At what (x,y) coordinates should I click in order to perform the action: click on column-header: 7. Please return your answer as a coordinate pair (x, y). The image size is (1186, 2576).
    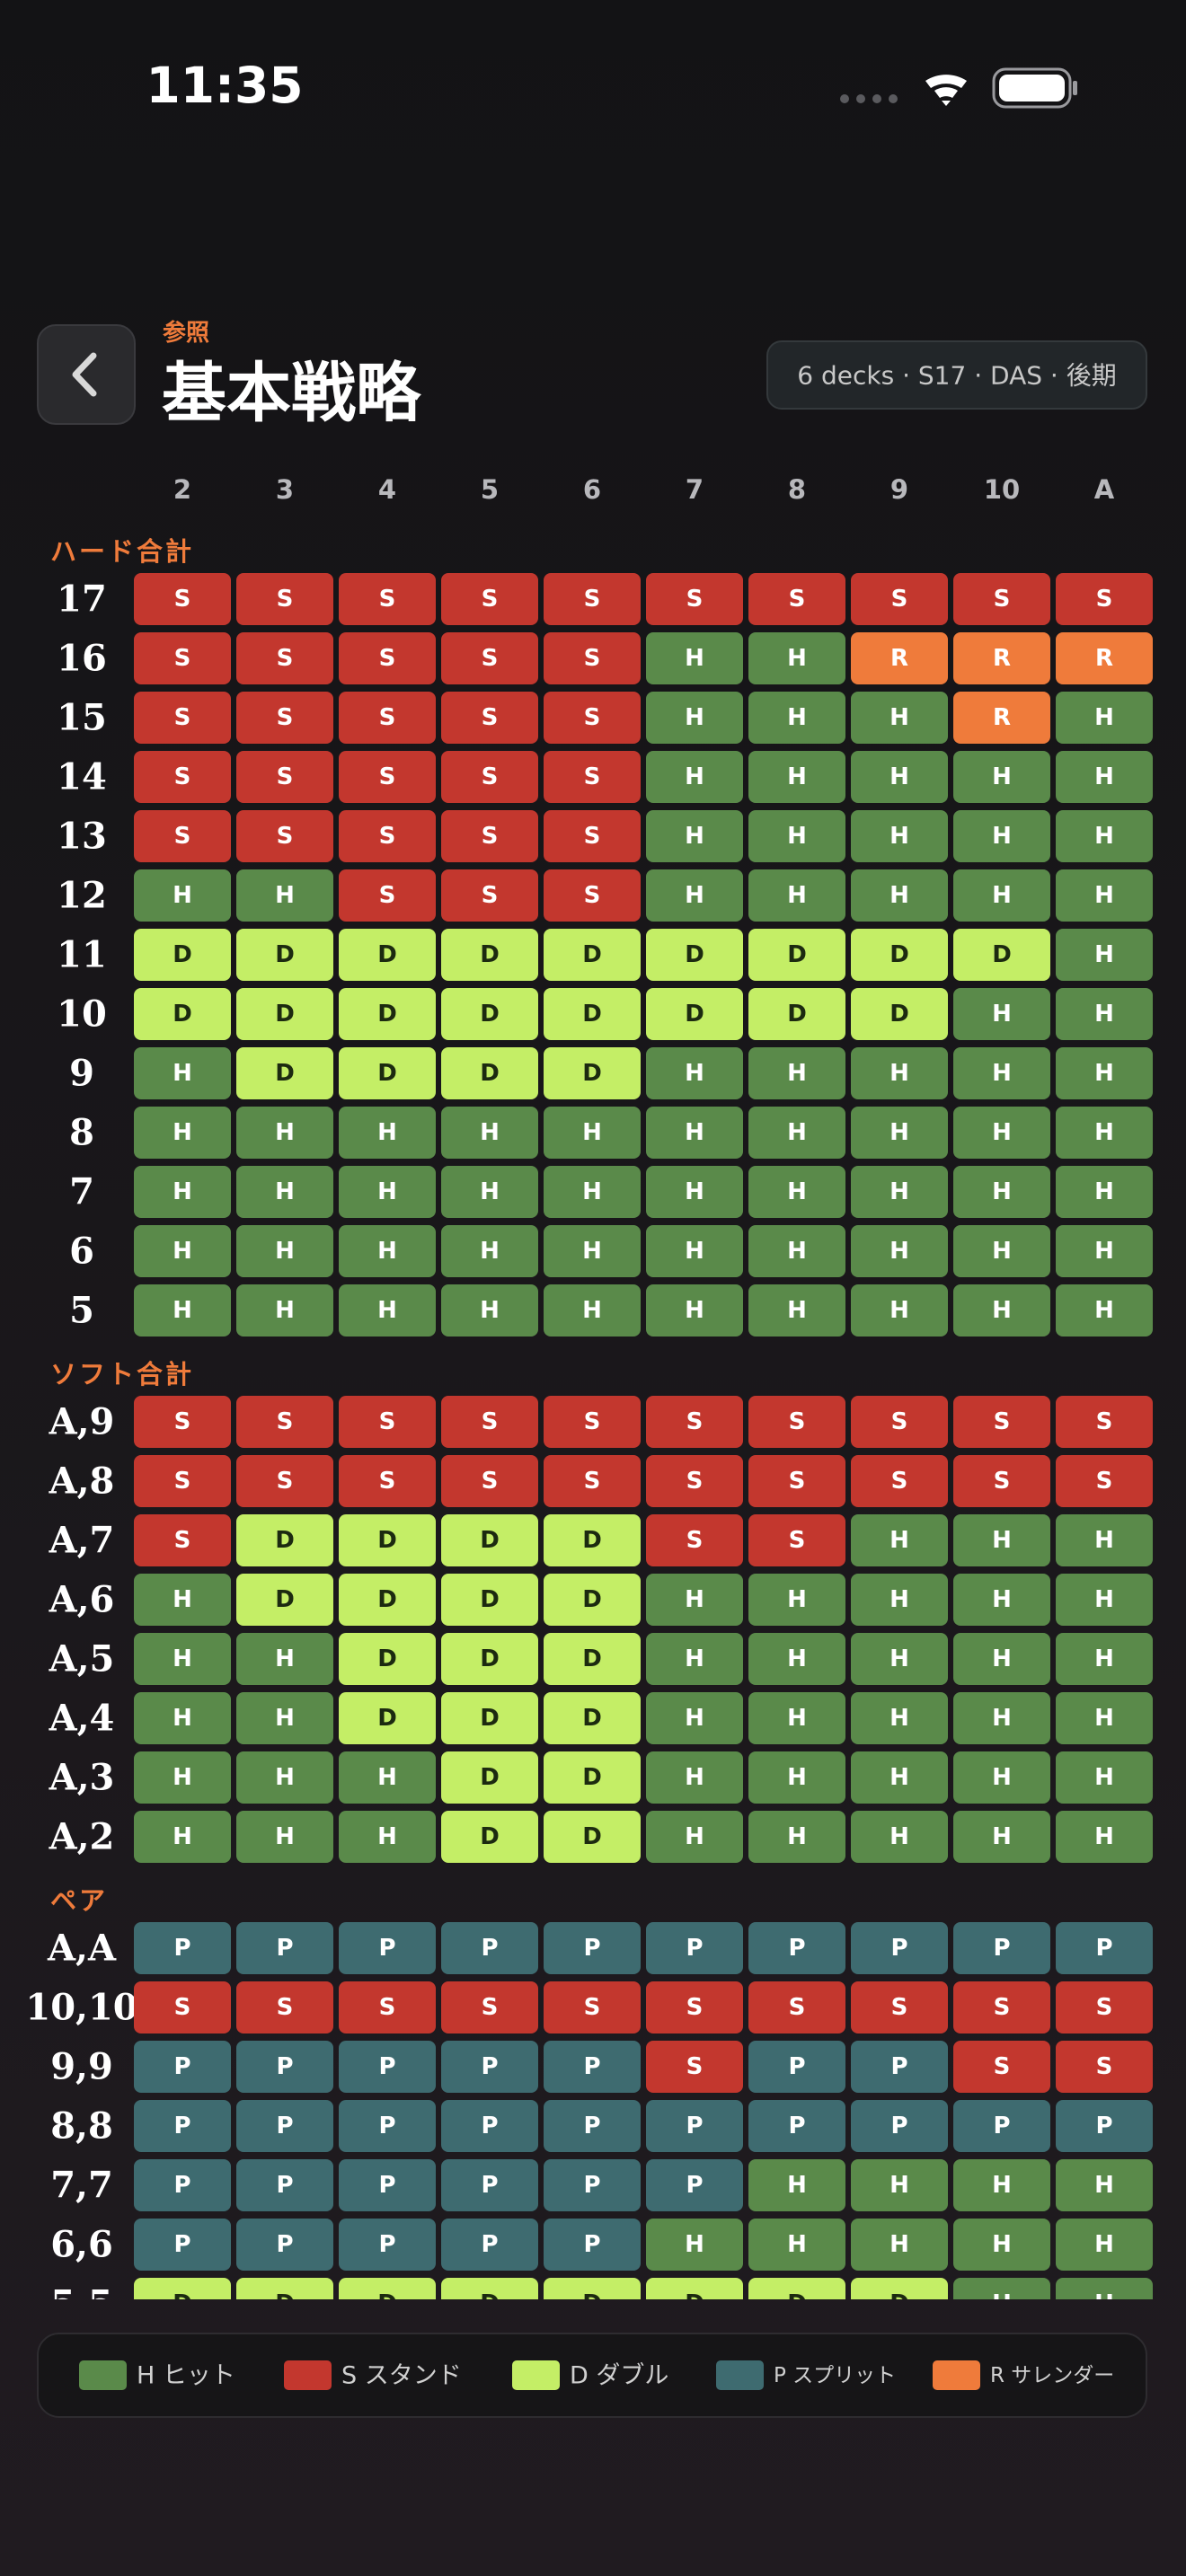
    Looking at the image, I should click on (695, 489).